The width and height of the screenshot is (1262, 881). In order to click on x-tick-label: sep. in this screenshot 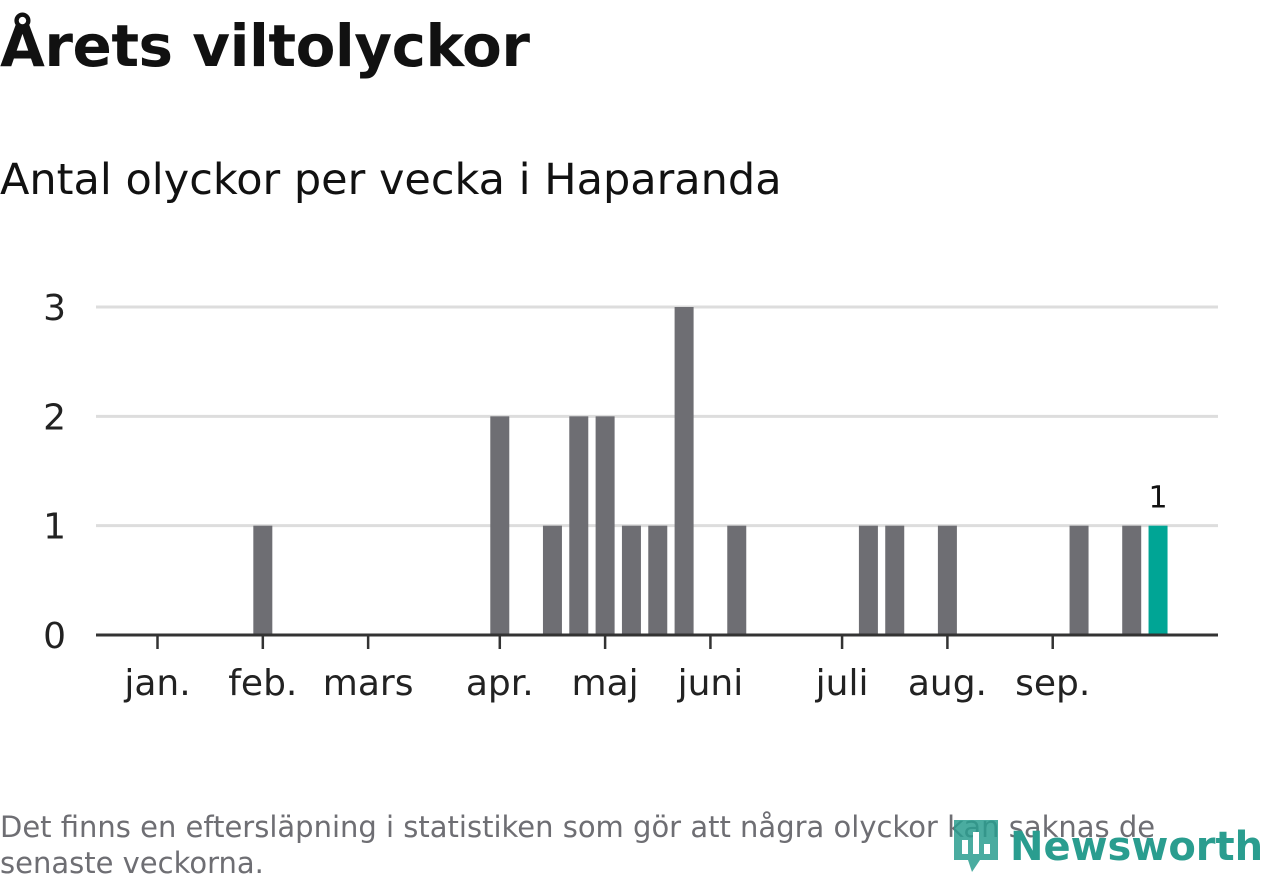, I will do `click(1052, 683)`.